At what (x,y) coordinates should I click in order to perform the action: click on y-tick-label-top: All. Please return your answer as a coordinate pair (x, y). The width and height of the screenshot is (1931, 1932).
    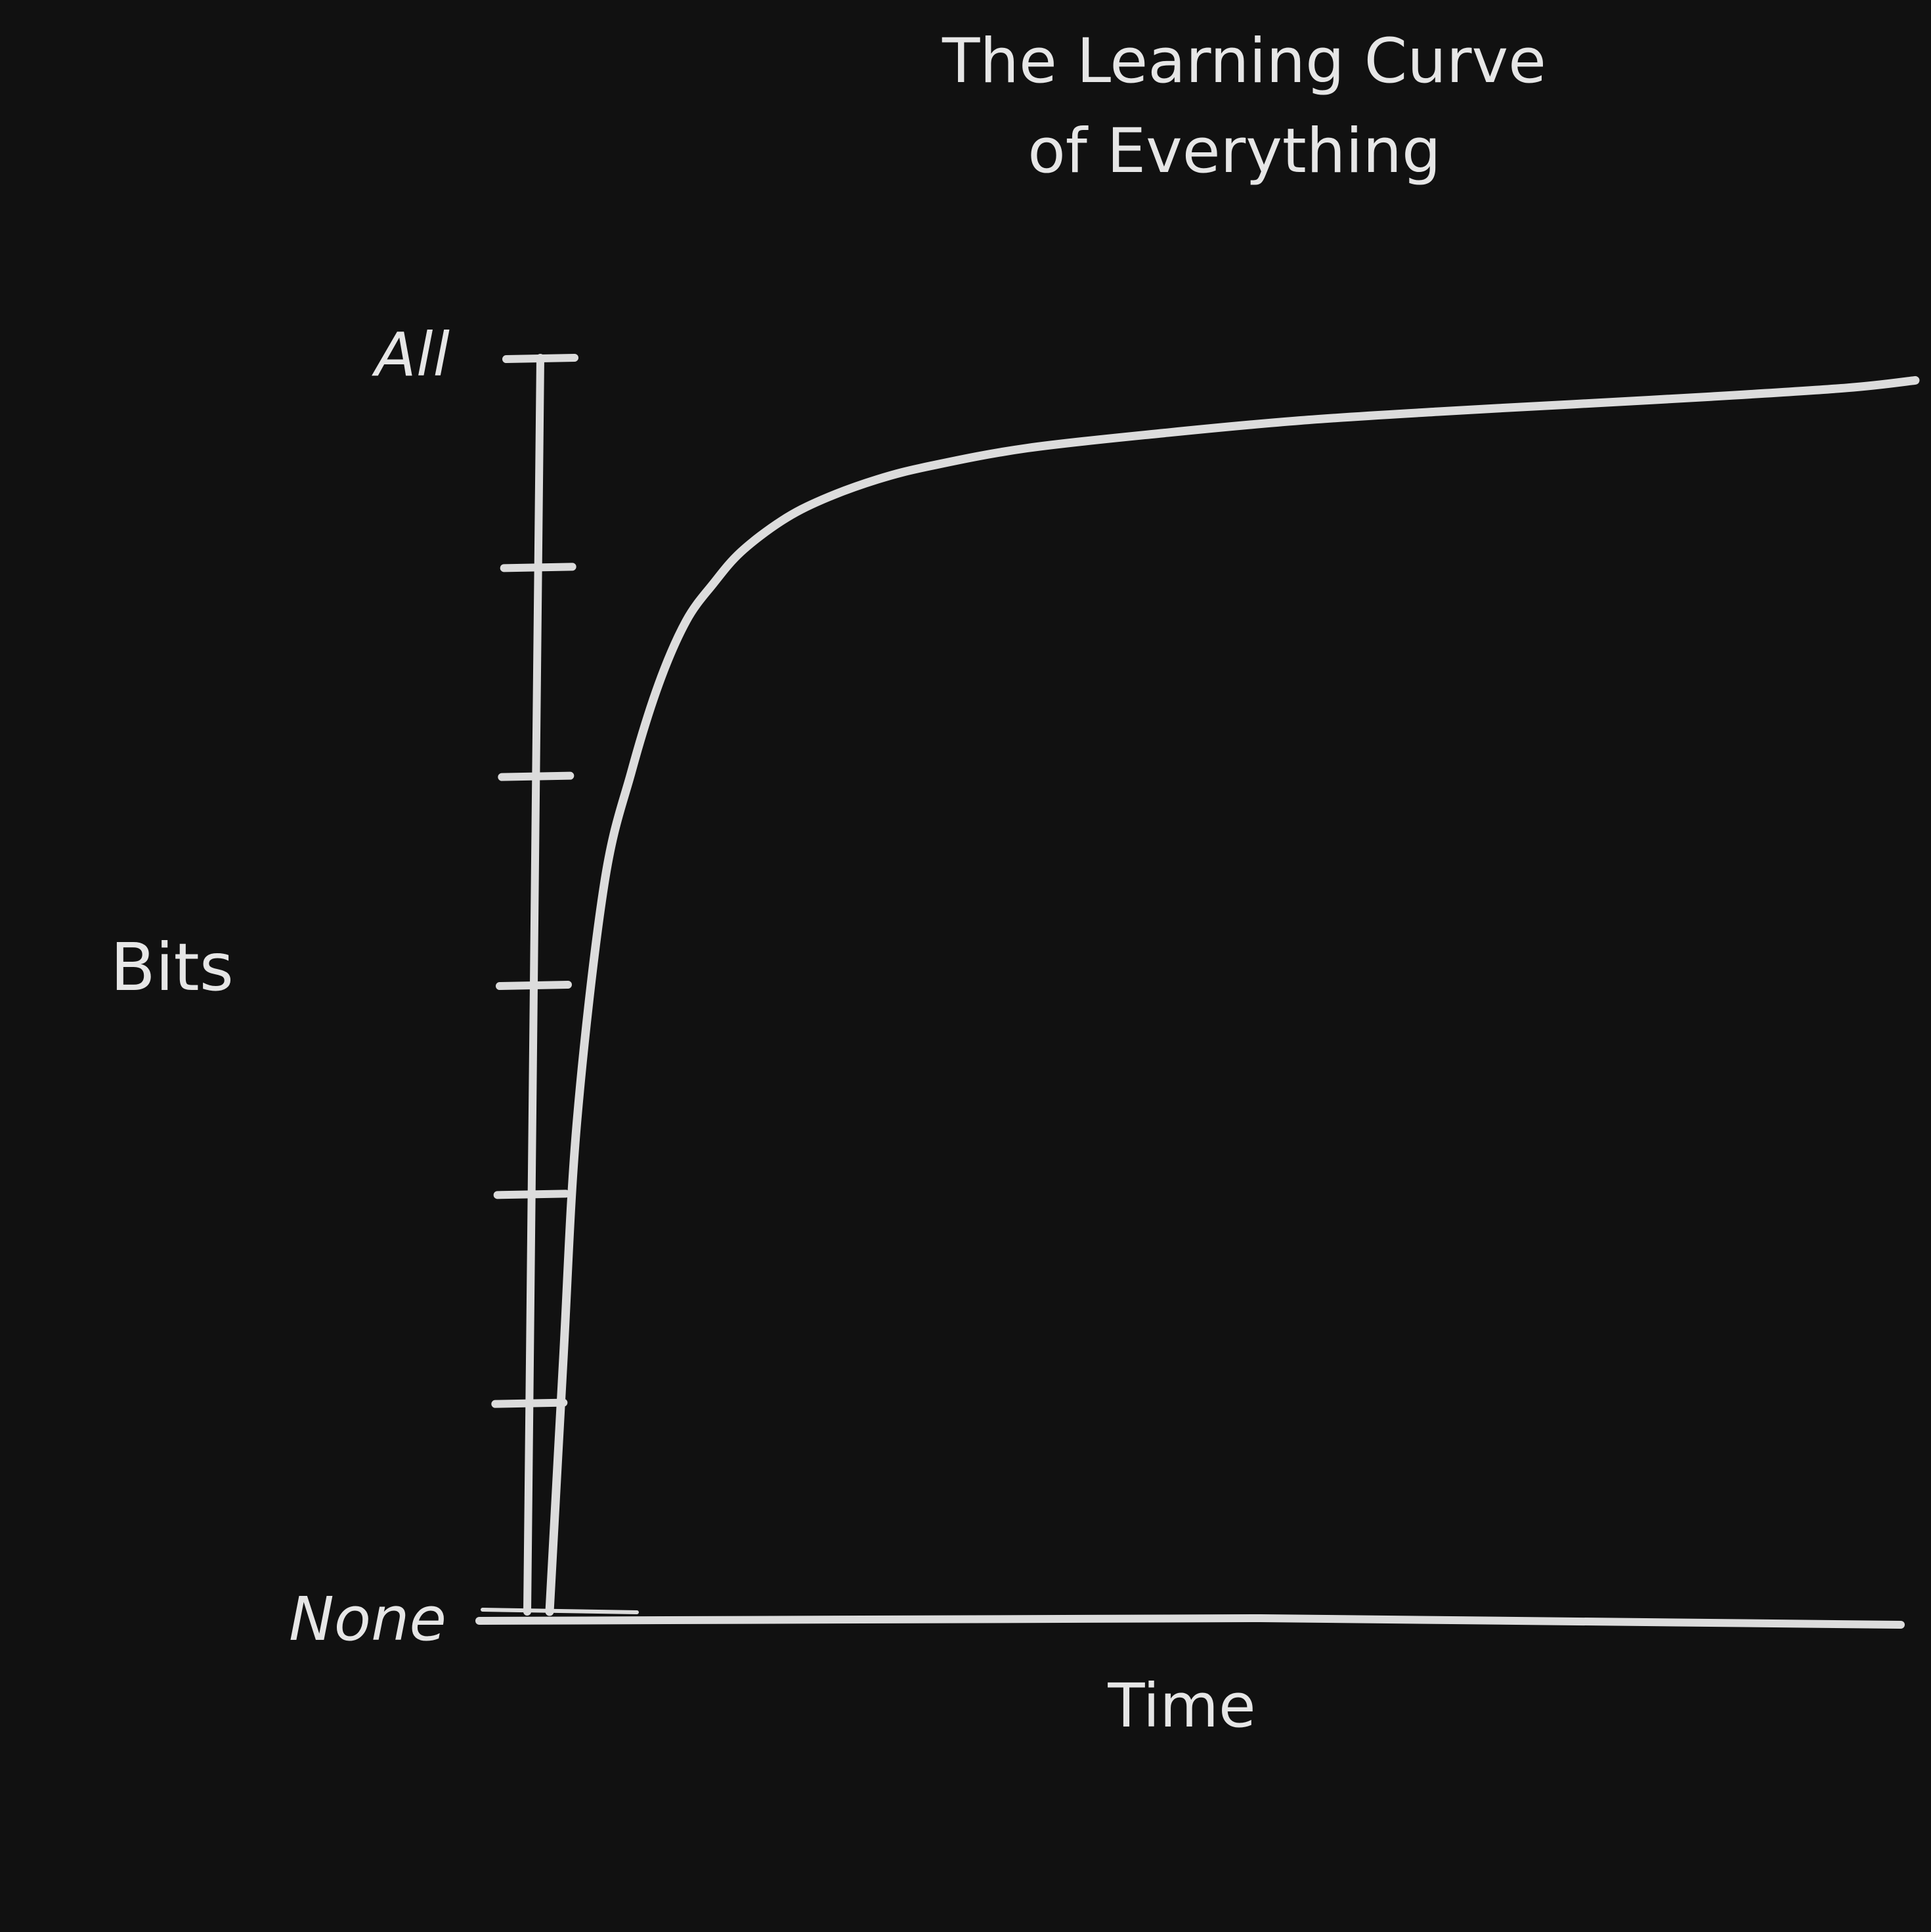
    Looking at the image, I should click on (411, 355).